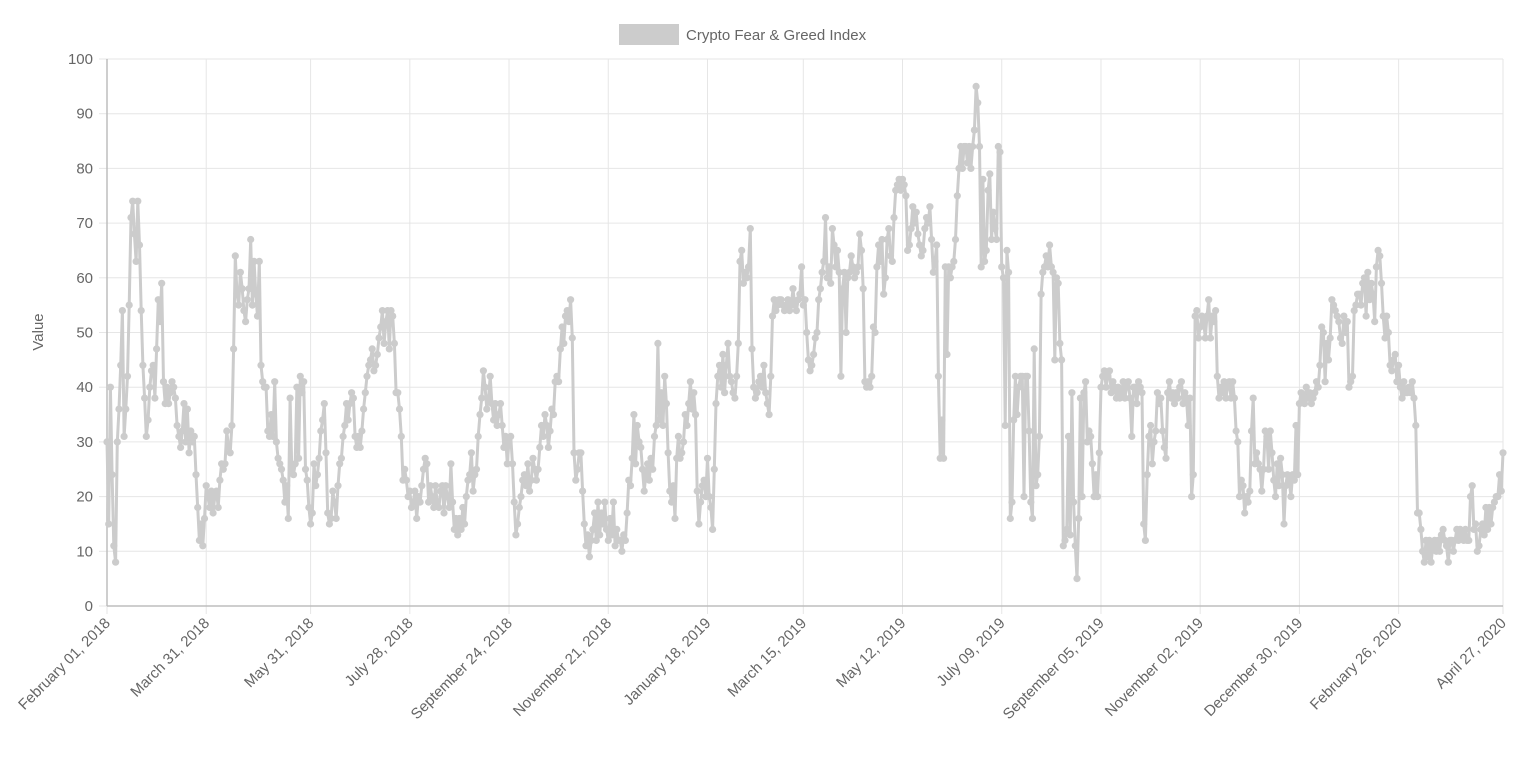 The width and height of the screenshot is (1536, 775). What do you see at coordinates (776, 35) in the screenshot?
I see `legend-label: Crypto Fear & Greed Index` at bounding box center [776, 35].